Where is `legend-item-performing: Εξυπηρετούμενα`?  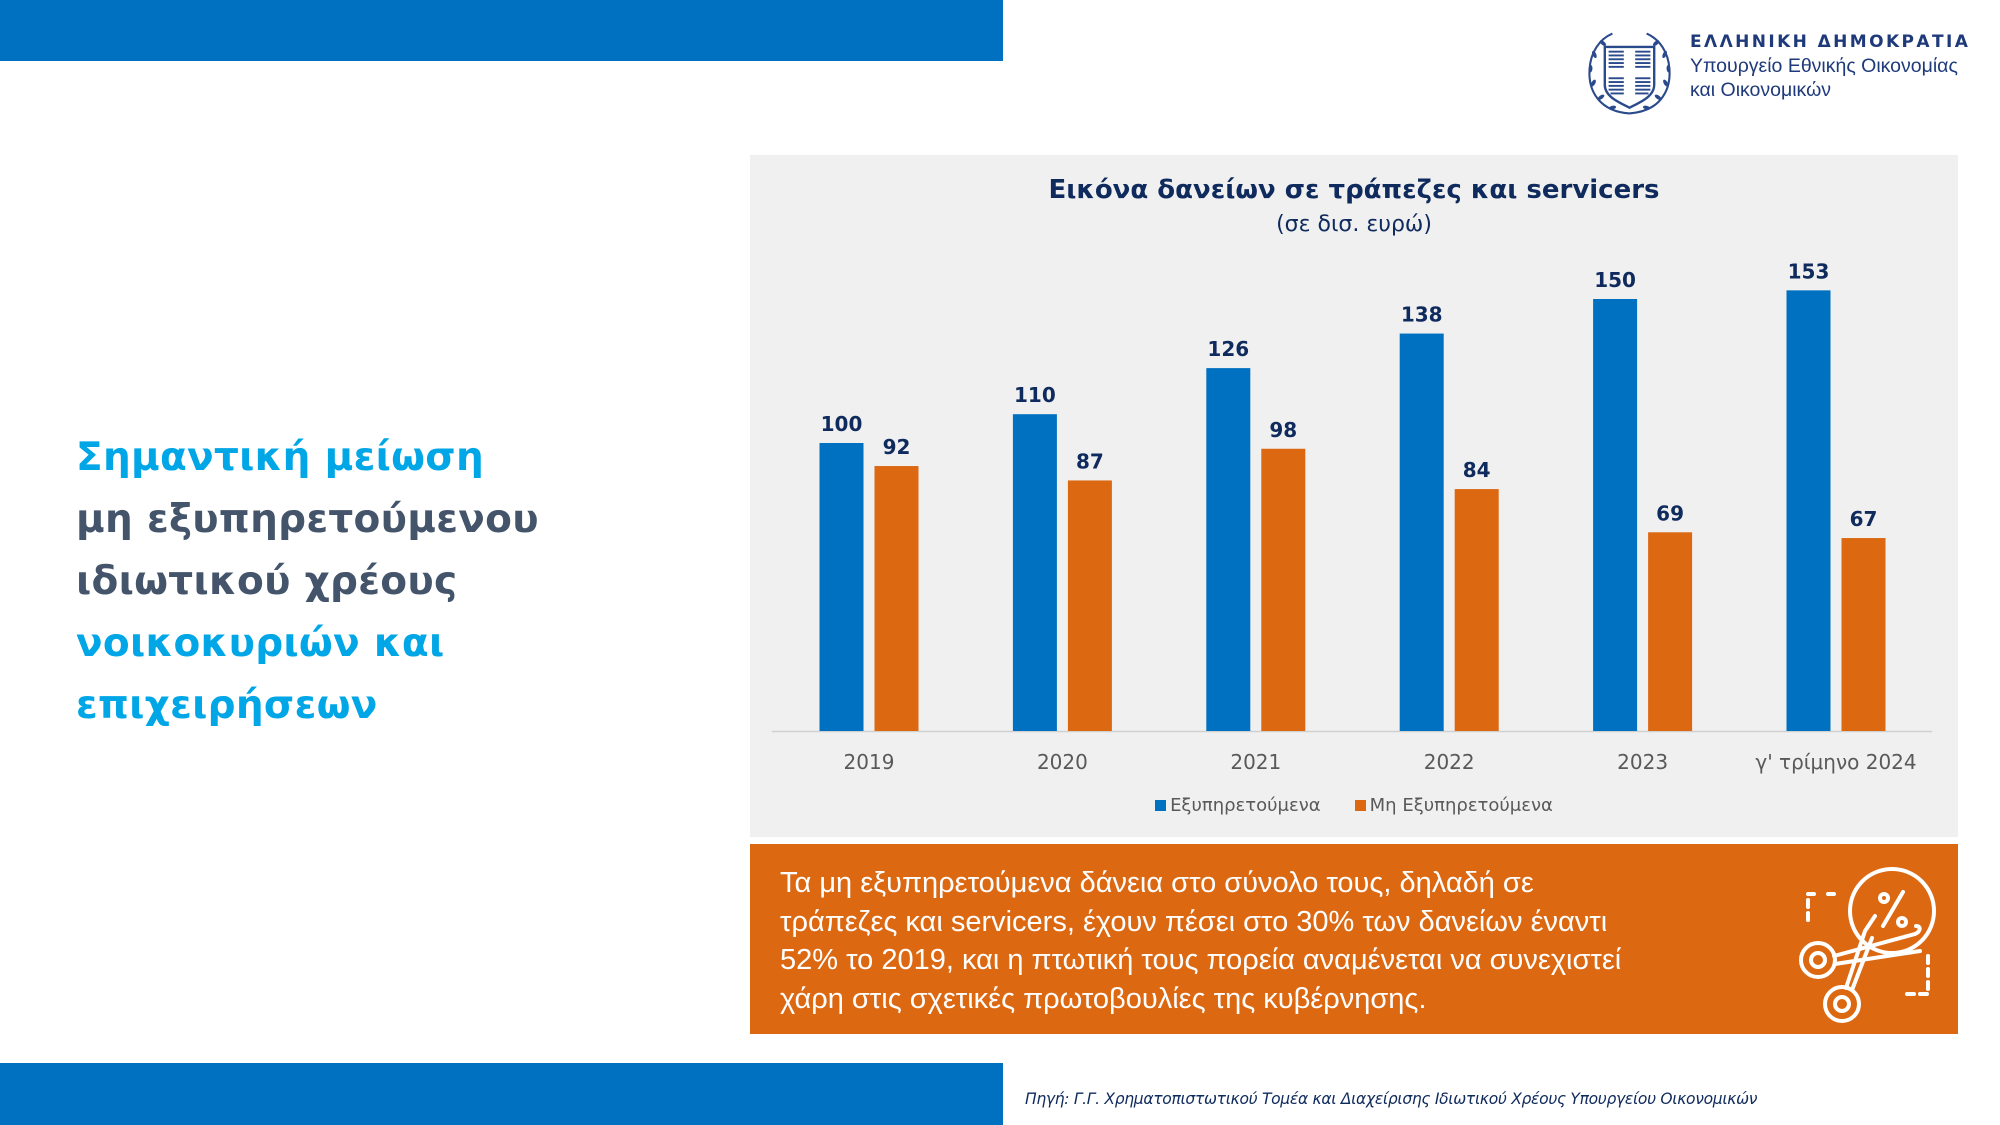 legend-item-performing: Εξυπηρετούμενα is located at coordinates (1238, 805).